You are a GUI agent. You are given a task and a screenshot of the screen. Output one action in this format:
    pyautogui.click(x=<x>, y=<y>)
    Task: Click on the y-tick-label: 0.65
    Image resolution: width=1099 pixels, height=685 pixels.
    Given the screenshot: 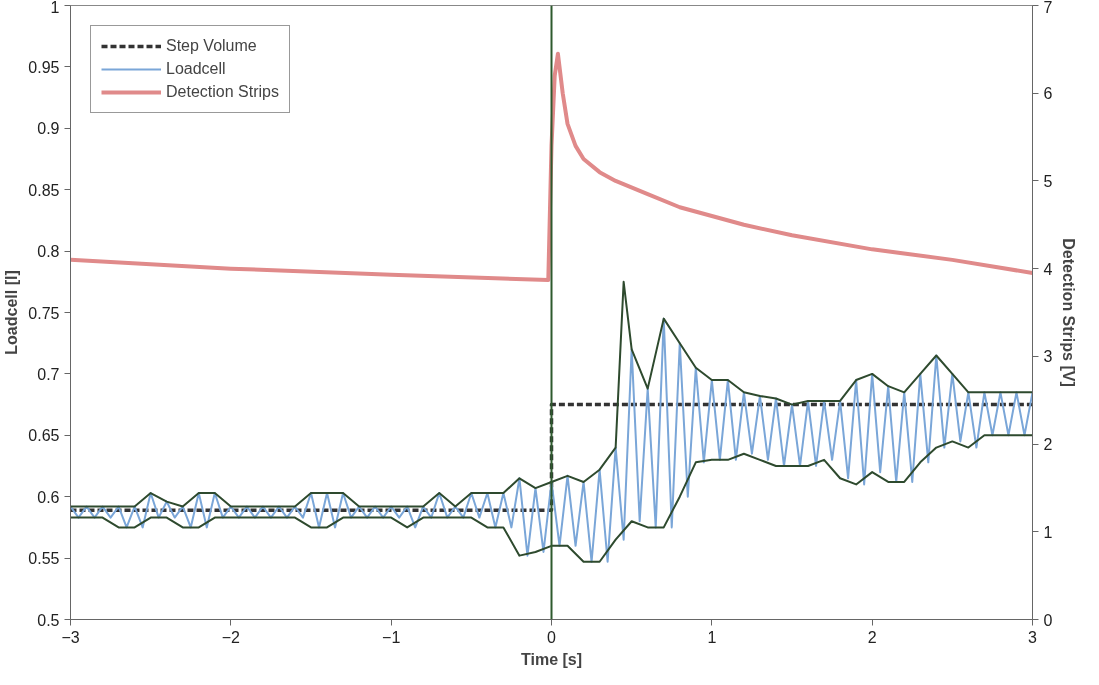 What is the action you would take?
    pyautogui.click(x=44, y=436)
    